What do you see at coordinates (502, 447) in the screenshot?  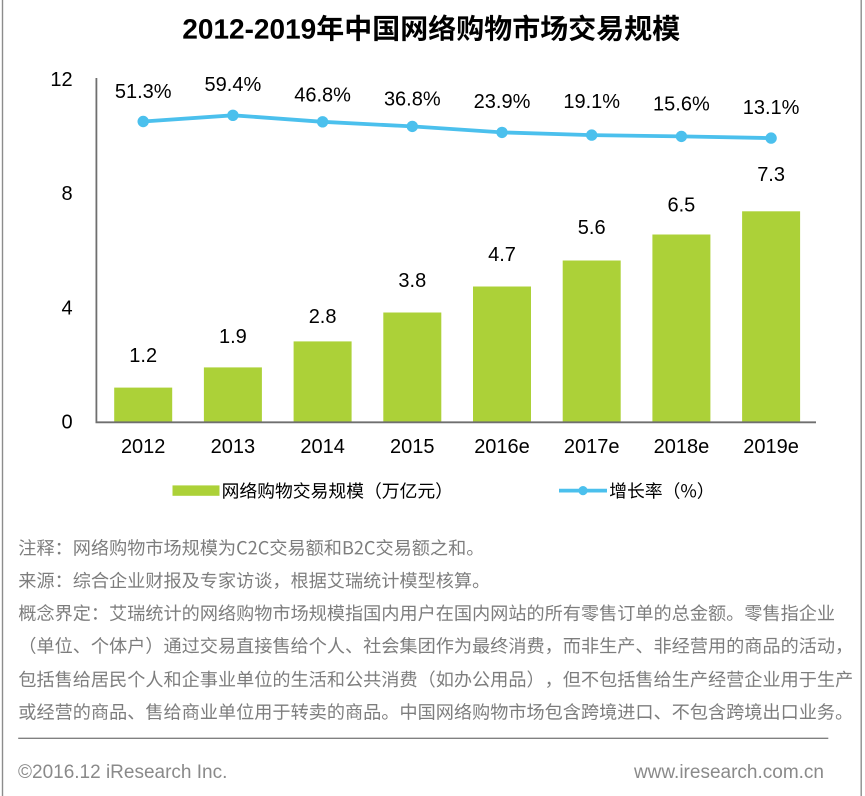 I see `svg-text: 2016e` at bounding box center [502, 447].